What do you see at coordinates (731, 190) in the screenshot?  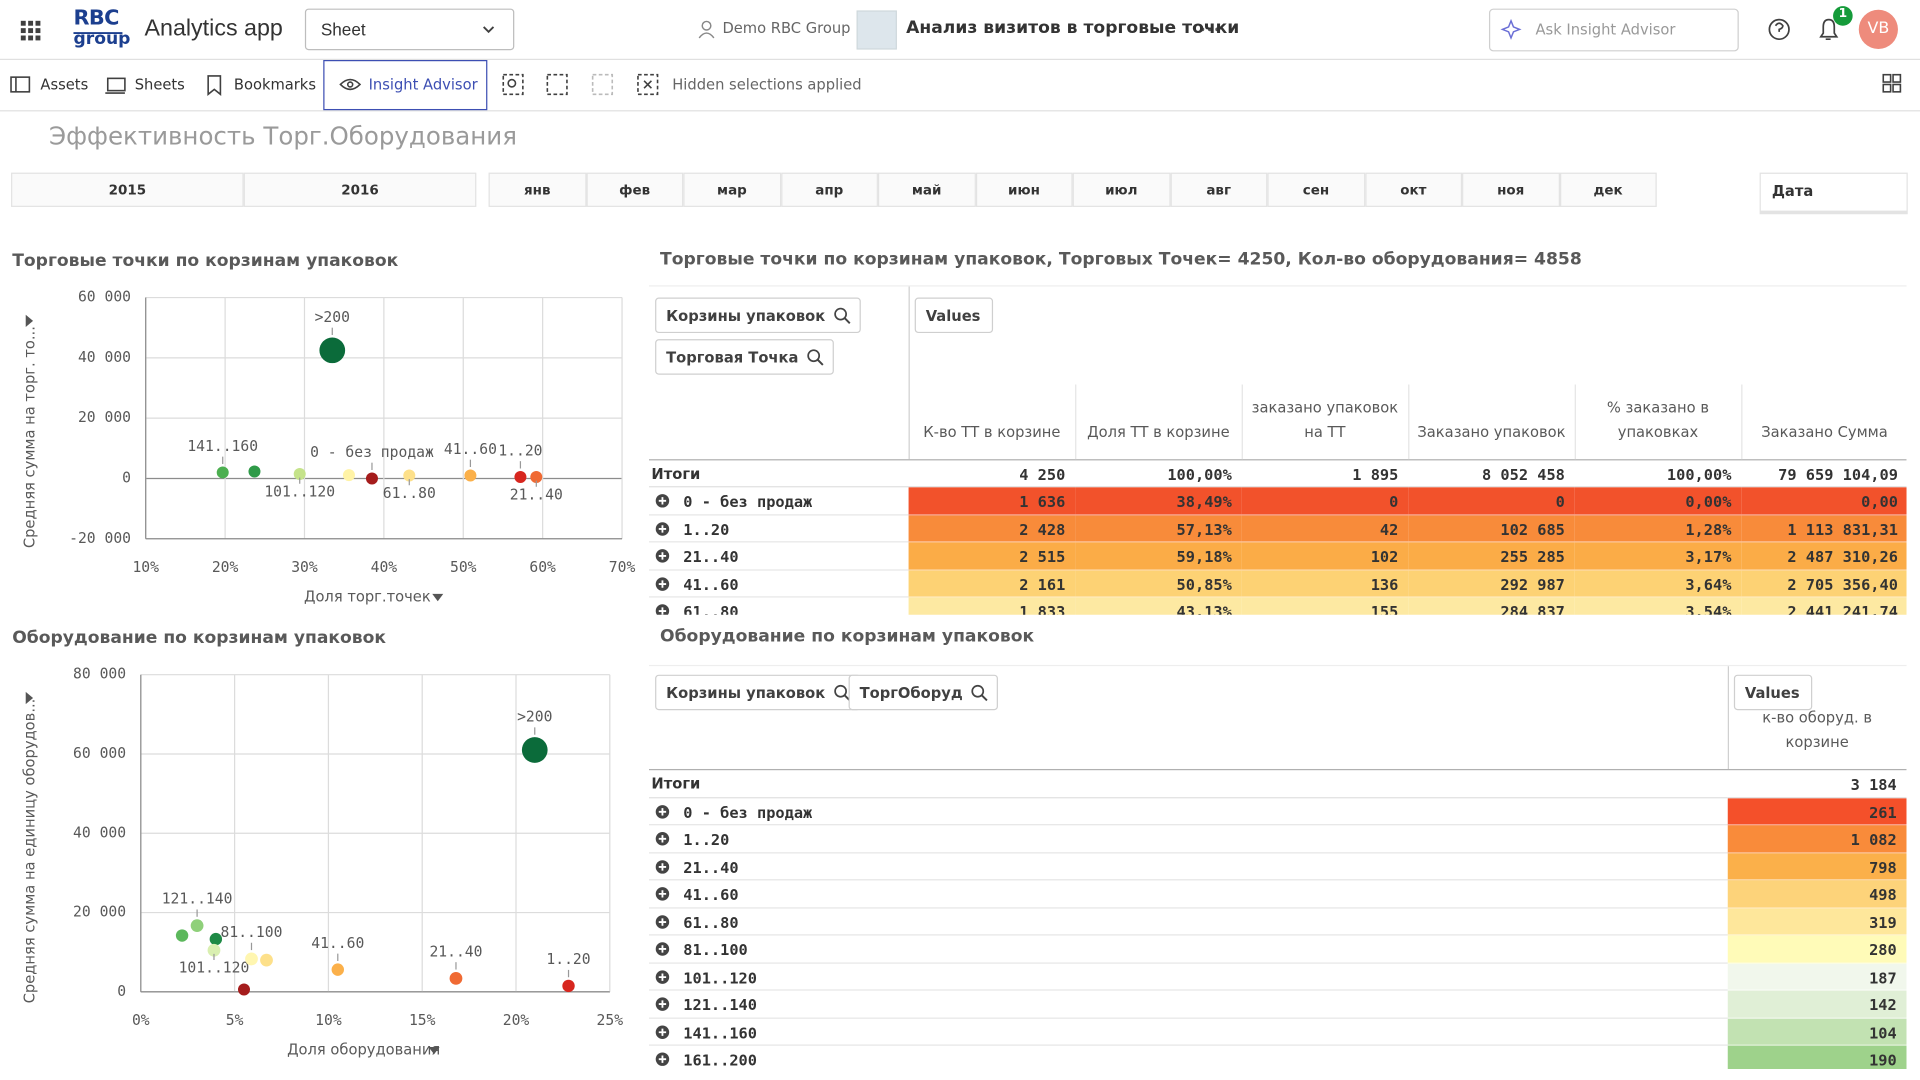 I see `month-filter: мар` at bounding box center [731, 190].